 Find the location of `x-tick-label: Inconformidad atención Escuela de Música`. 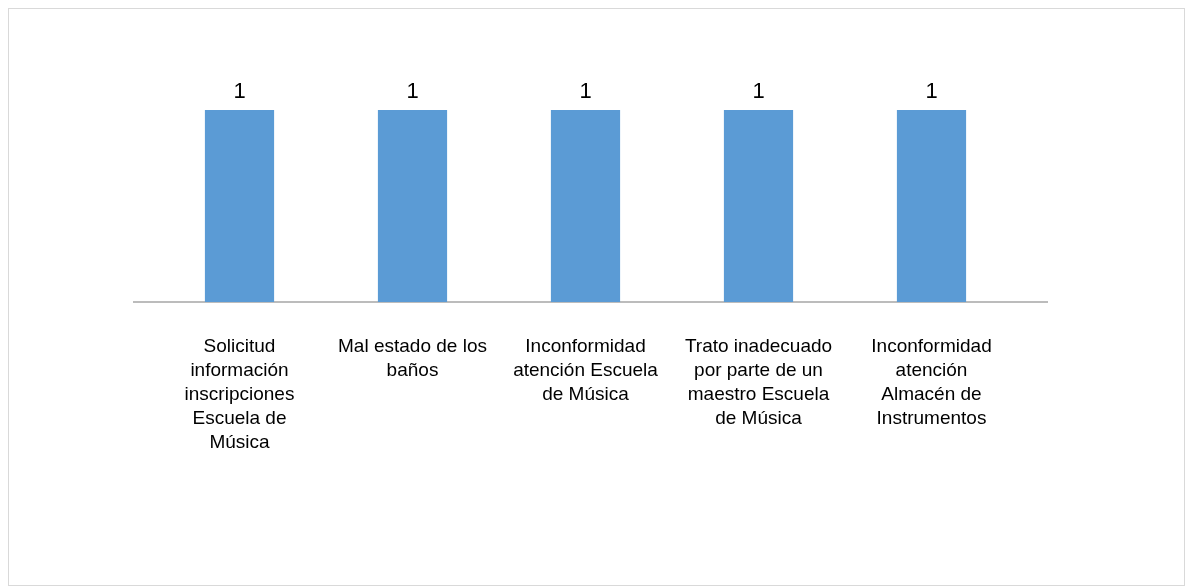

x-tick-label: Inconformidad atención Escuela de Música is located at coordinates (586, 369).